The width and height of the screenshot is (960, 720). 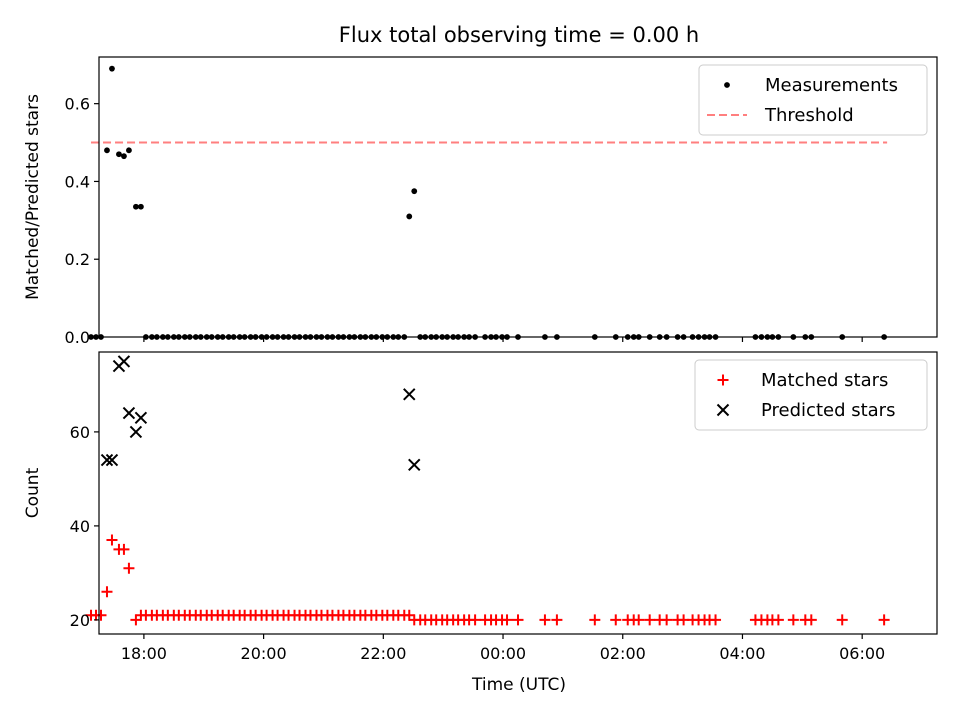 What do you see at coordinates (80, 432) in the screenshot?
I see `y-tick-label: 60` at bounding box center [80, 432].